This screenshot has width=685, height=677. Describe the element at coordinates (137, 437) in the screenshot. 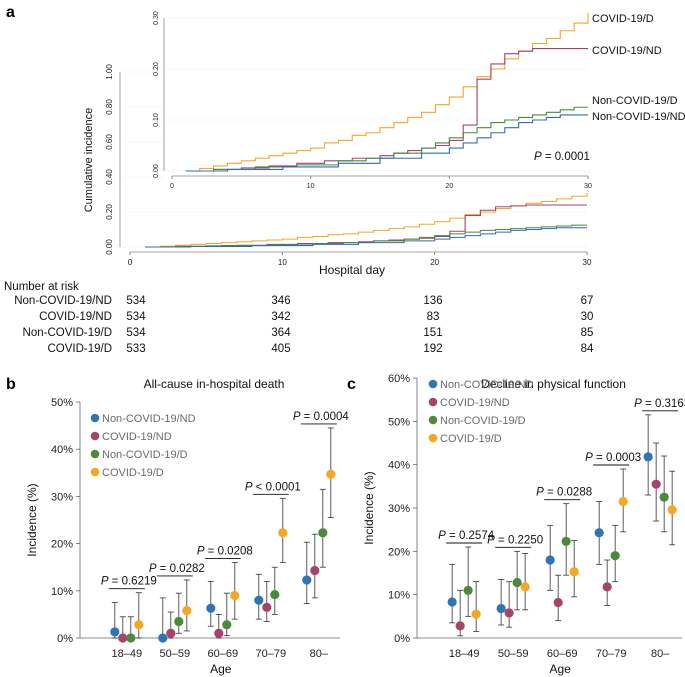

I see `legend-label: COVID-19/ND` at that location.